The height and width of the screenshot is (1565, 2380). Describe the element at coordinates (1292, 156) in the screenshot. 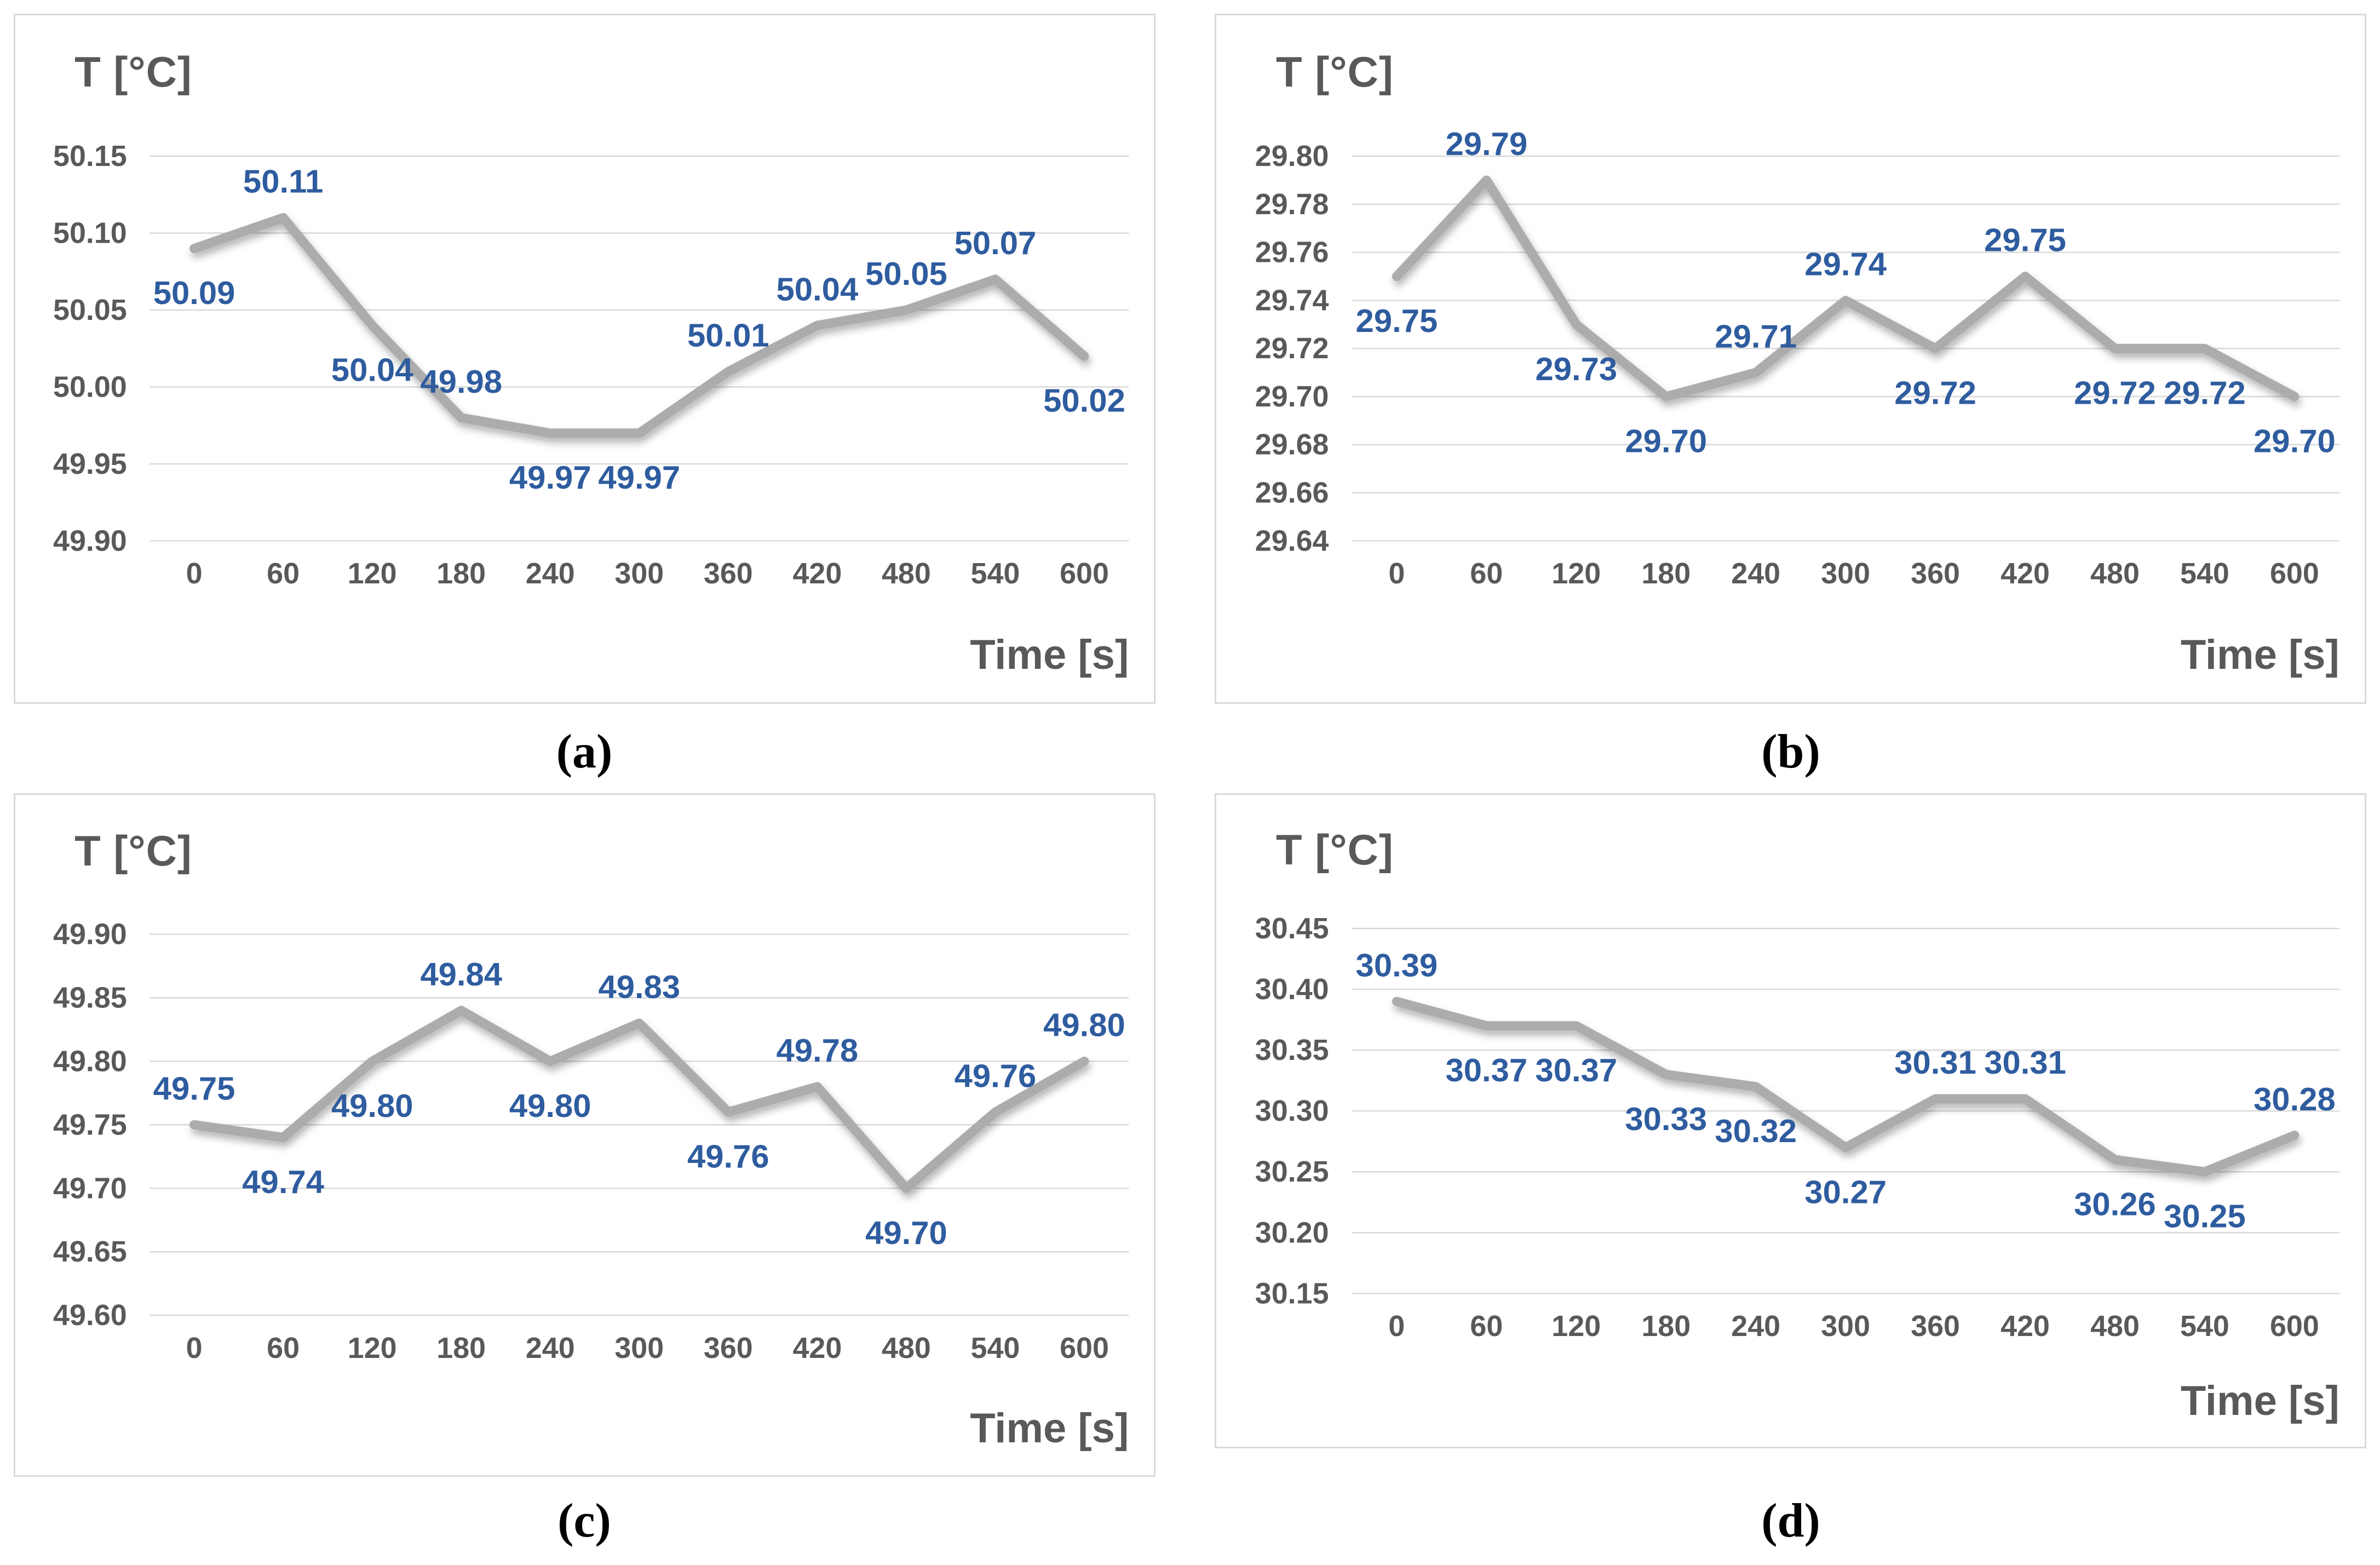

I see `y-tick-label: 29.80` at that location.